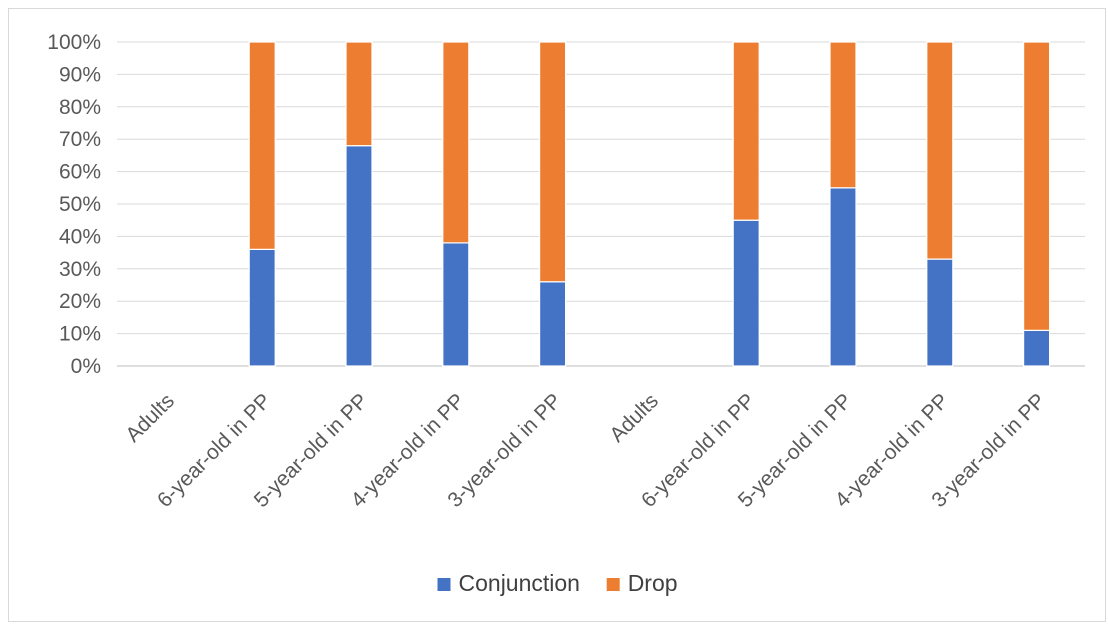 The width and height of the screenshot is (1108, 624). I want to click on y-tick-label: 30%, so click(80, 269).